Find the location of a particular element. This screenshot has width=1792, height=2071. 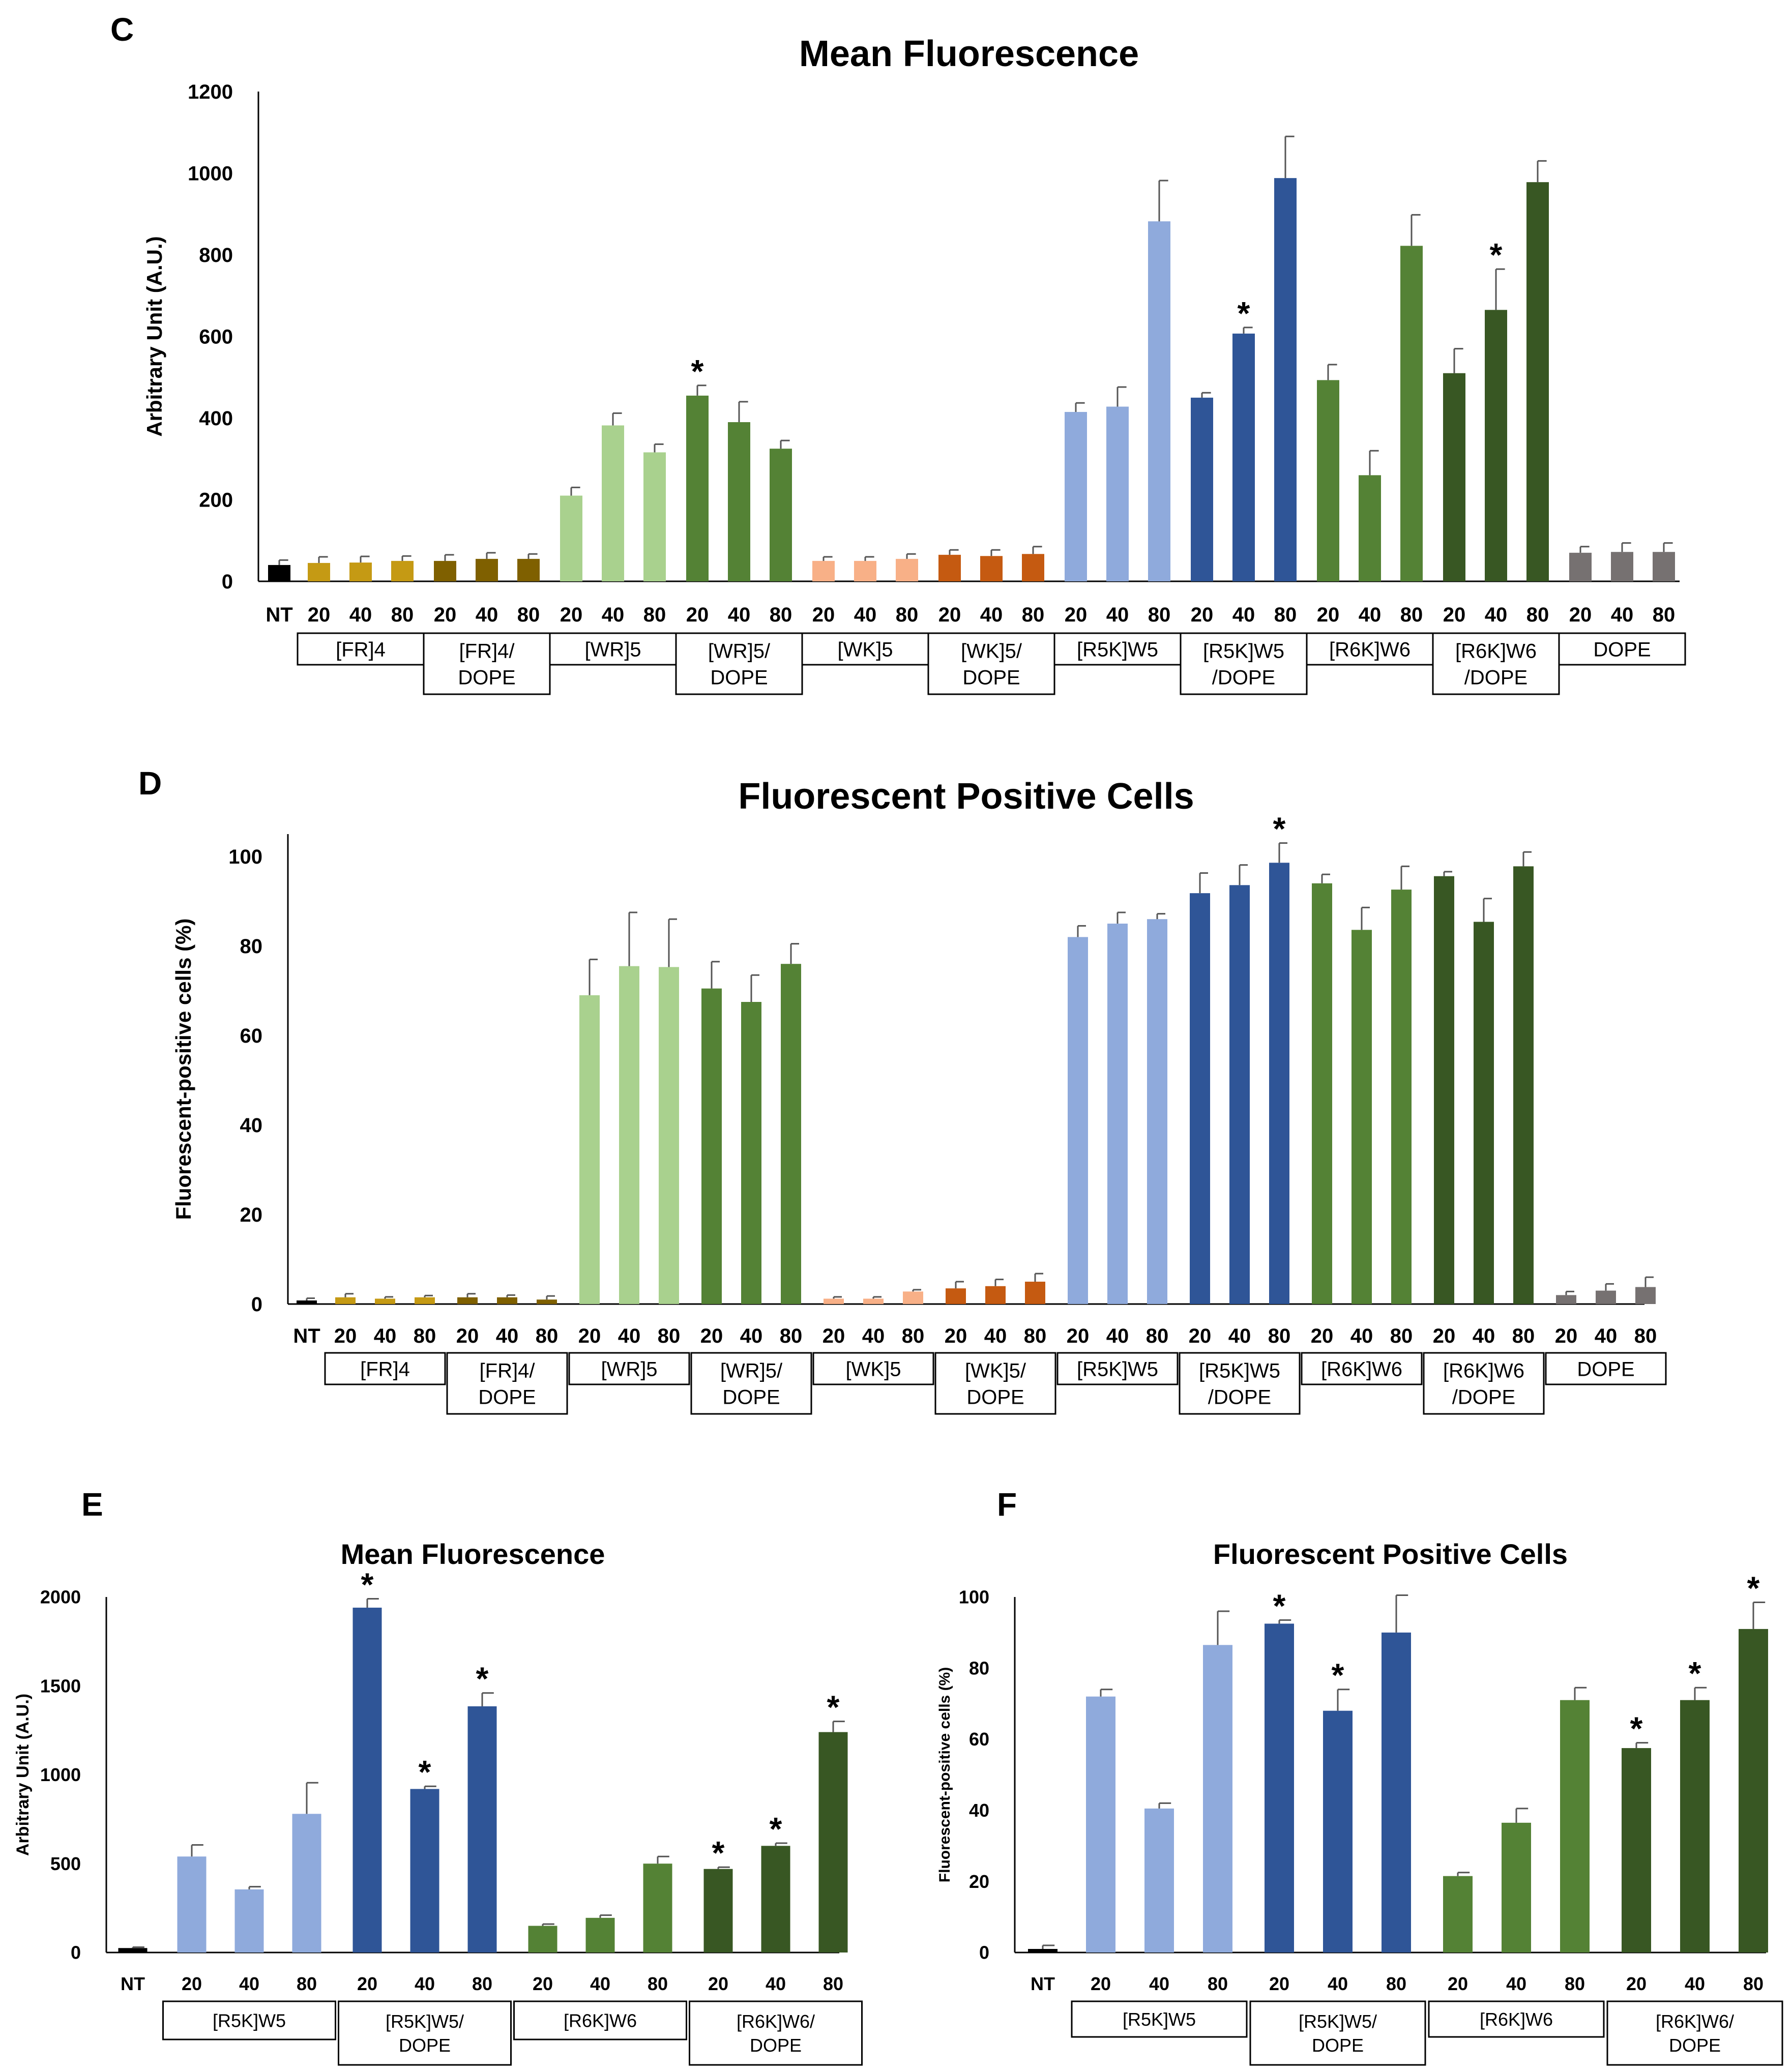

y-tick-label: 60 is located at coordinates (251, 1036).